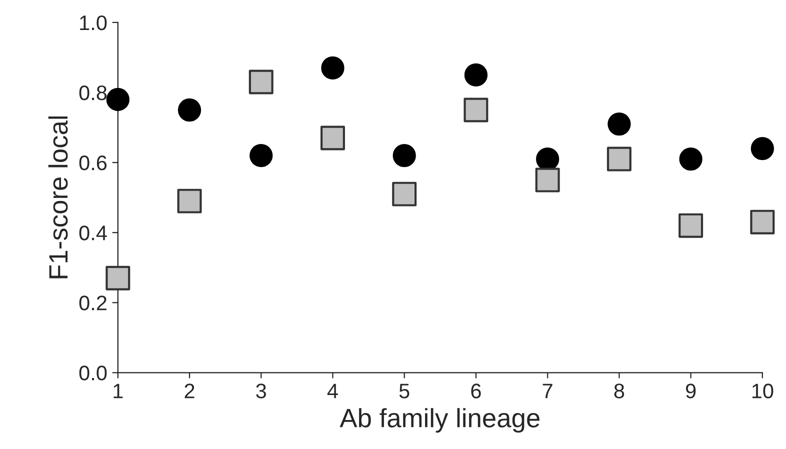 The image size is (786, 449). Describe the element at coordinates (476, 391) in the screenshot. I see `x-tick-label: 6` at that location.